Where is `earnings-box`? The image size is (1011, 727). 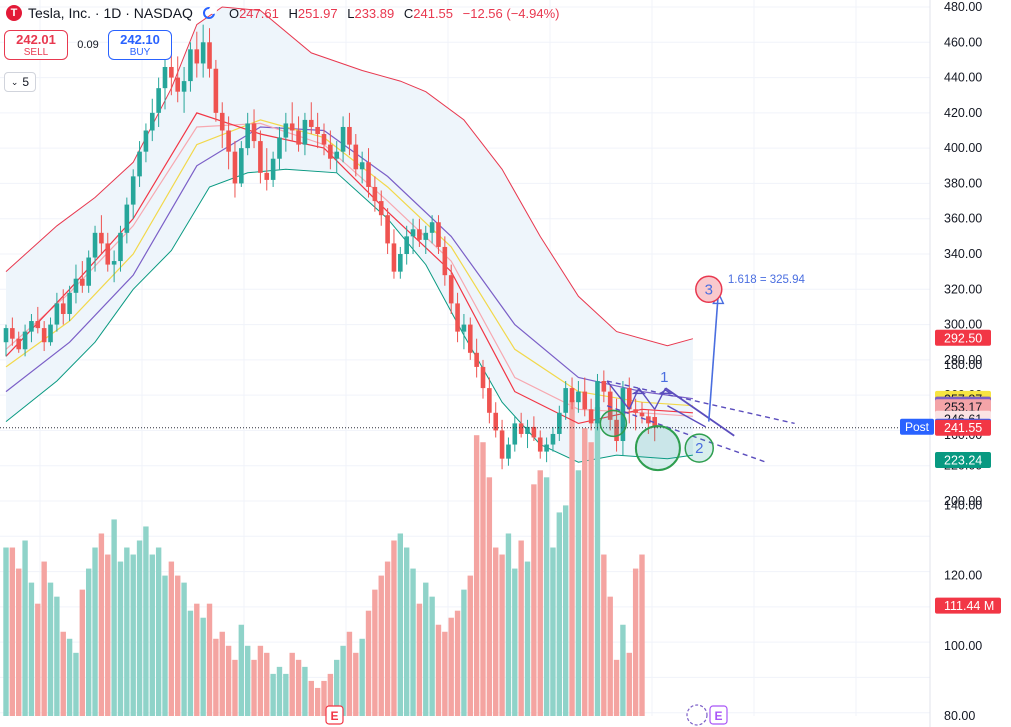
earnings-box is located at coordinates (334, 715).